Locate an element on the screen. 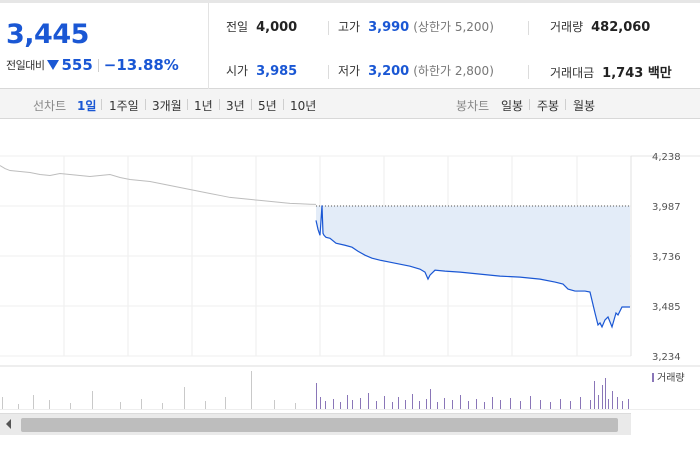 The height and width of the screenshot is (450, 700). stat-value: 1,743 백만 is located at coordinates (637, 73).